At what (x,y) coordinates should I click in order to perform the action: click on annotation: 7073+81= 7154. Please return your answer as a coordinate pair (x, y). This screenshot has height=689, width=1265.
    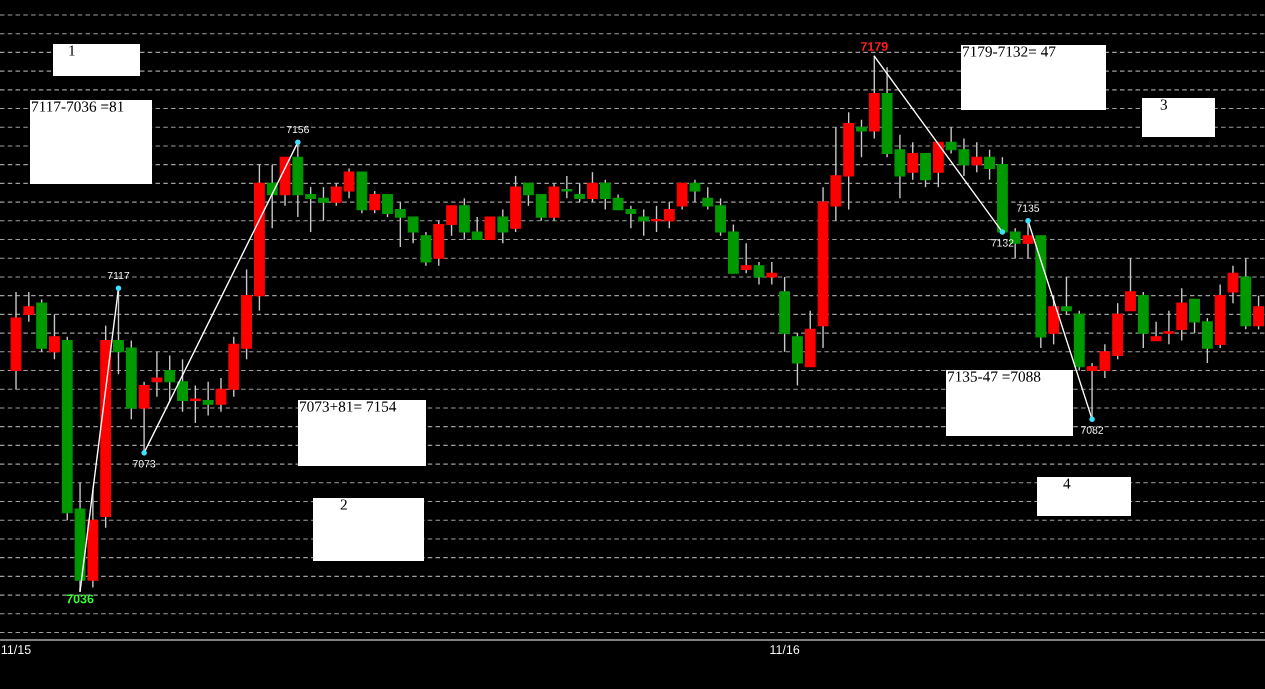
    Looking at the image, I should click on (348, 406).